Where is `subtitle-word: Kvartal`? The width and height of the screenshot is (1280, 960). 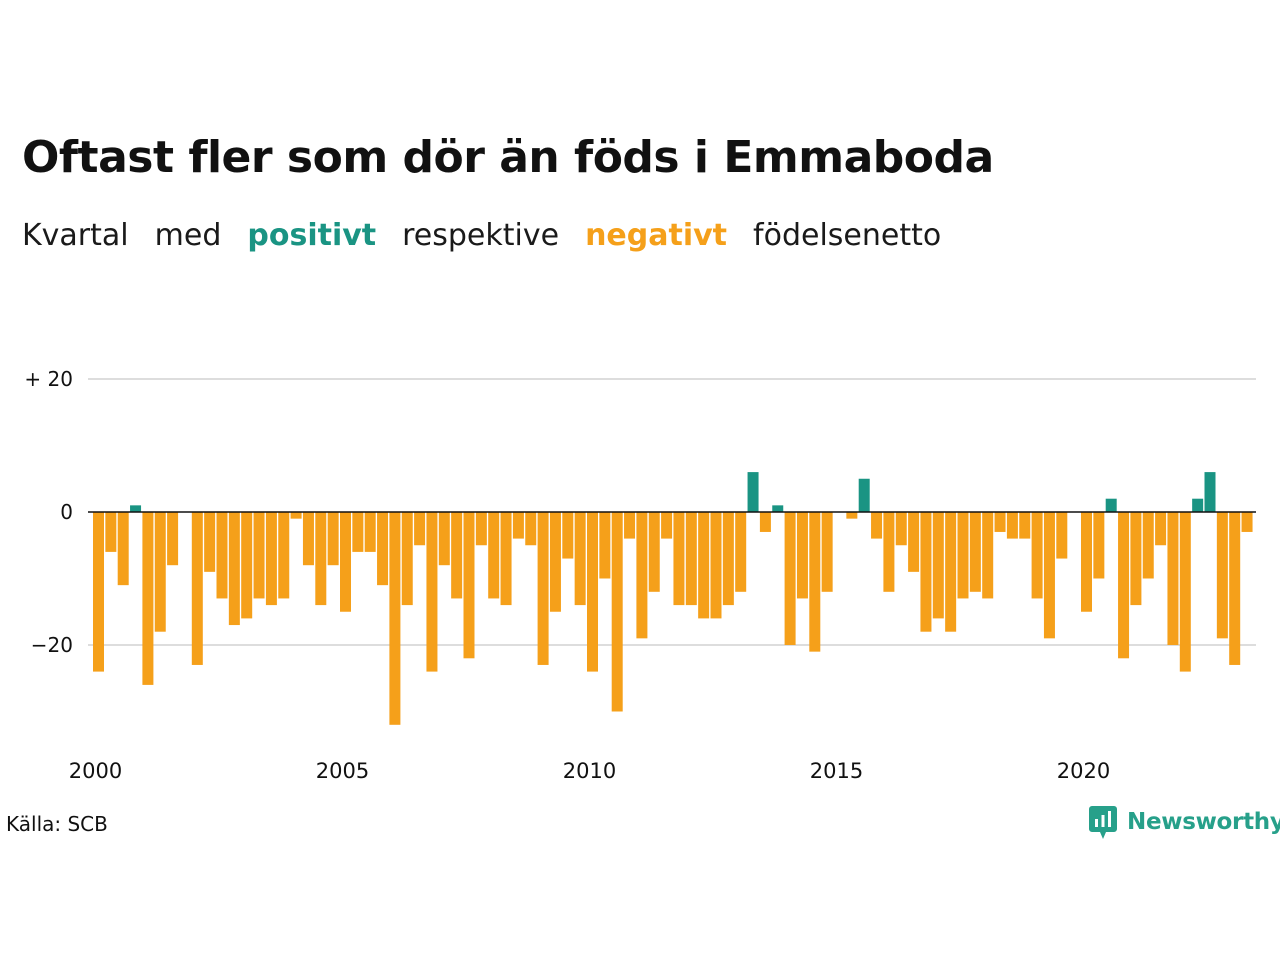 subtitle-word: Kvartal is located at coordinates (75, 235).